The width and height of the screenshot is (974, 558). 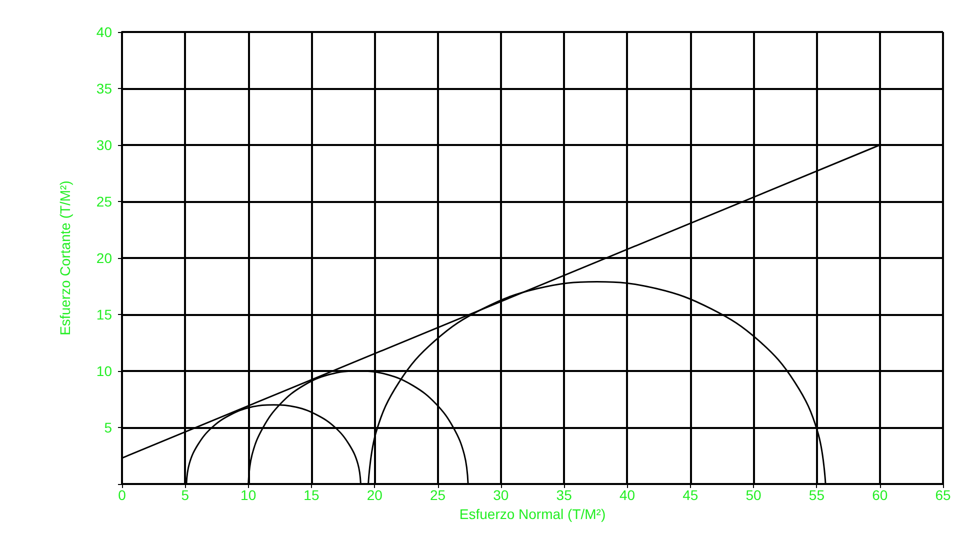 What do you see at coordinates (943, 495) in the screenshot?
I see `x-tick-label: 65` at bounding box center [943, 495].